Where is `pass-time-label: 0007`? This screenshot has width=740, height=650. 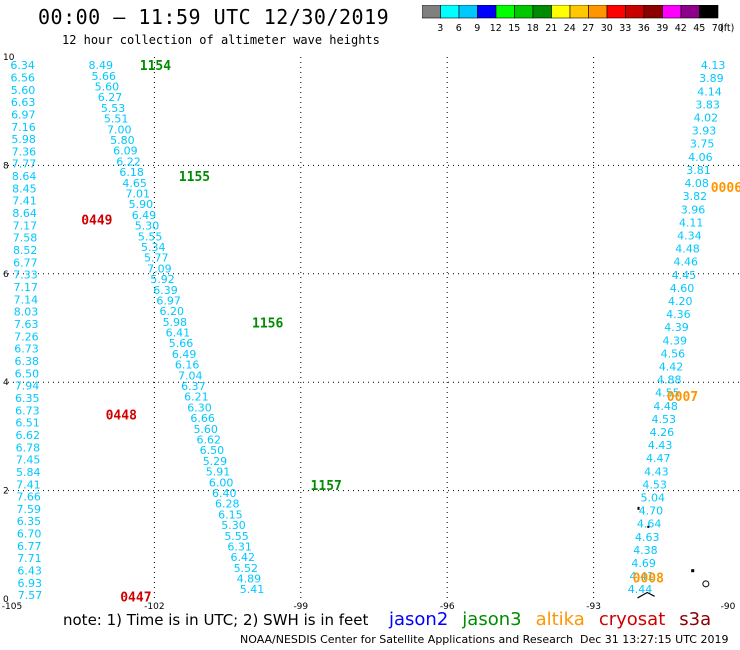 pass-time-label: 0007 is located at coordinates (682, 397).